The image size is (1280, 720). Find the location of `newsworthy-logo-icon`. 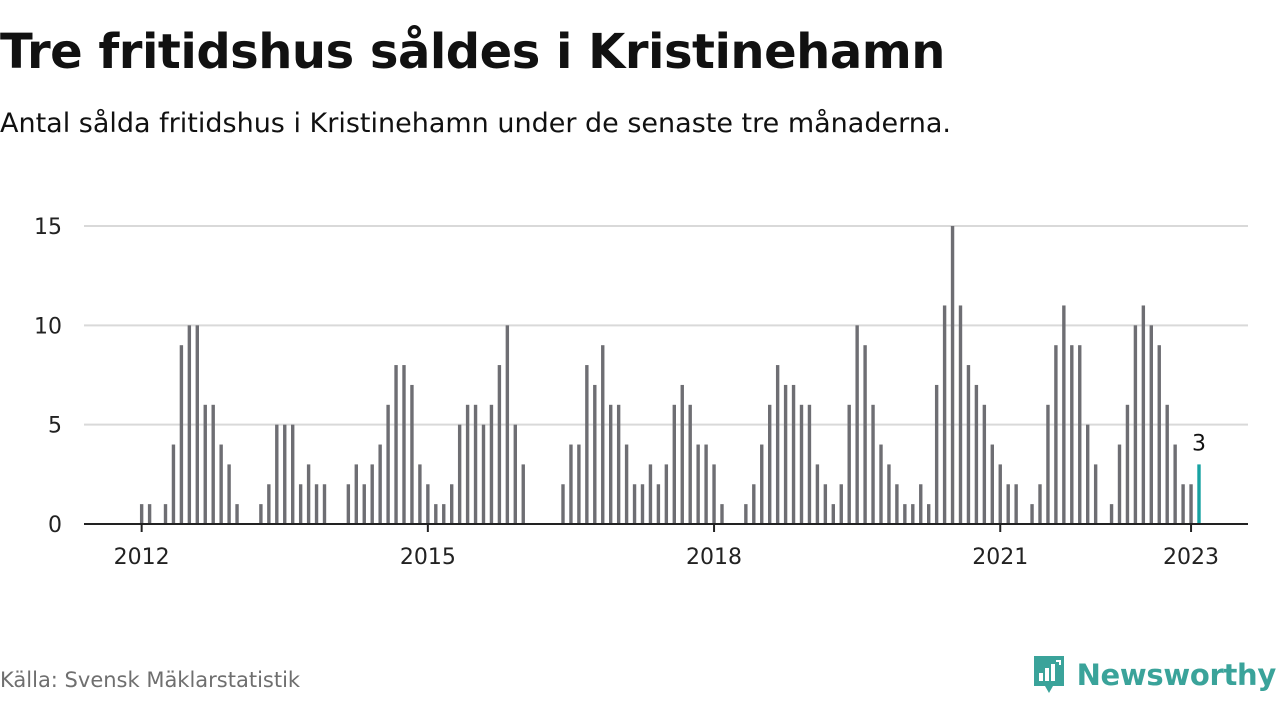

newsworthy-logo-icon is located at coordinates (1048, 674).